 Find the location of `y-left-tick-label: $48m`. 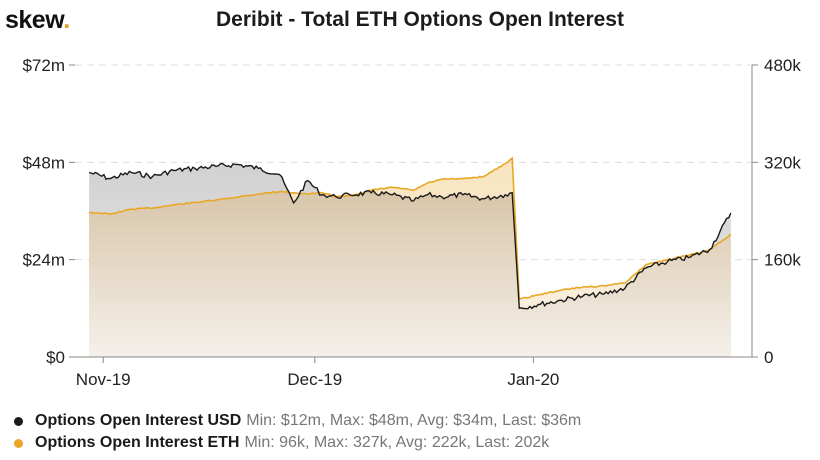

y-left-tick-label: $48m is located at coordinates (43, 162).